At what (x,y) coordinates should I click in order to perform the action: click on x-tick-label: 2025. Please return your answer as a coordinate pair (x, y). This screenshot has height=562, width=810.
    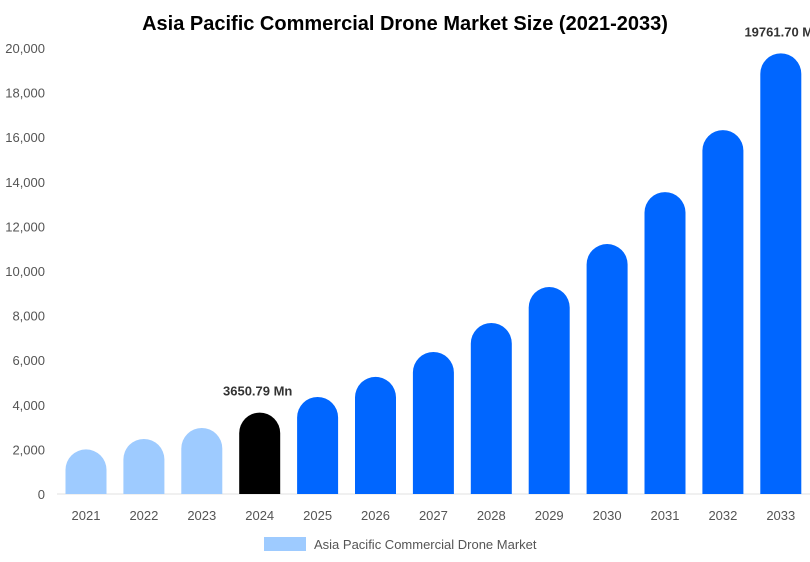
    Looking at the image, I should click on (317, 515).